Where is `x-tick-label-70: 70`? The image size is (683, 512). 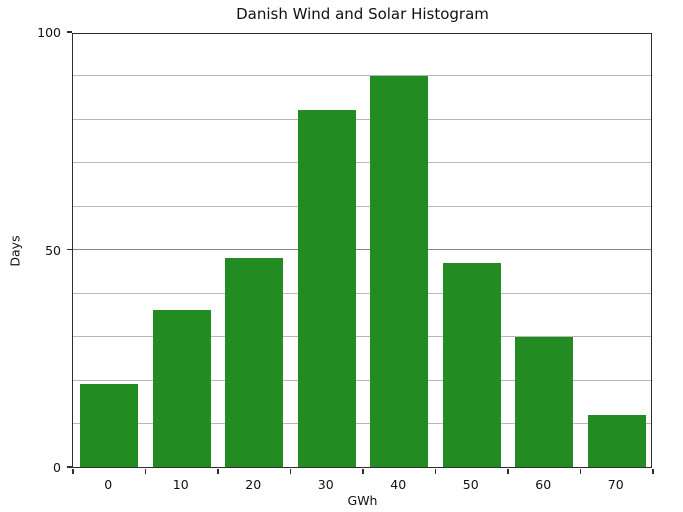
x-tick-label-70: 70 is located at coordinates (615, 484).